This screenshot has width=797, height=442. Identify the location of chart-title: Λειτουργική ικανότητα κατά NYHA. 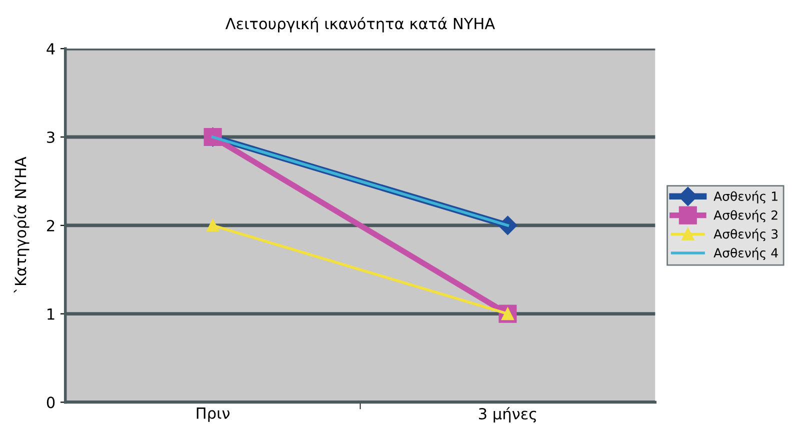
(360, 24).